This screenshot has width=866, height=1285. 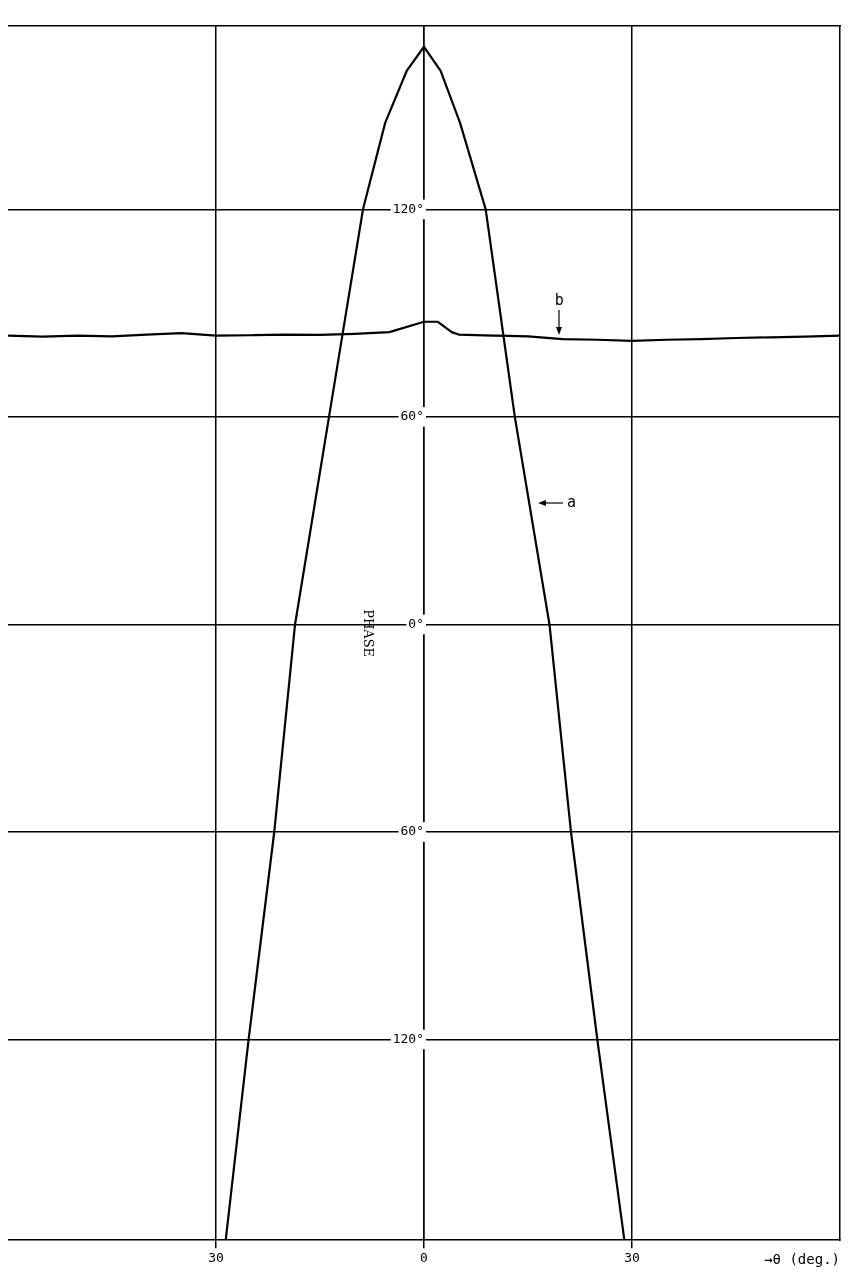 What do you see at coordinates (424, 1258) in the screenshot?
I see `x-tick-label: 0` at bounding box center [424, 1258].